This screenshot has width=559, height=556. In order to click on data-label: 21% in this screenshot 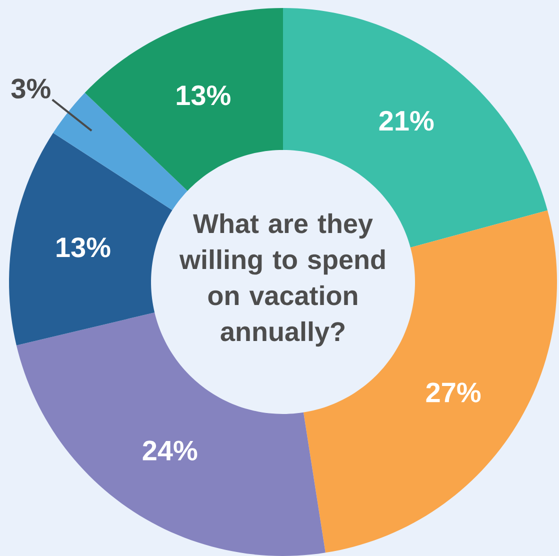, I will do `click(406, 120)`.